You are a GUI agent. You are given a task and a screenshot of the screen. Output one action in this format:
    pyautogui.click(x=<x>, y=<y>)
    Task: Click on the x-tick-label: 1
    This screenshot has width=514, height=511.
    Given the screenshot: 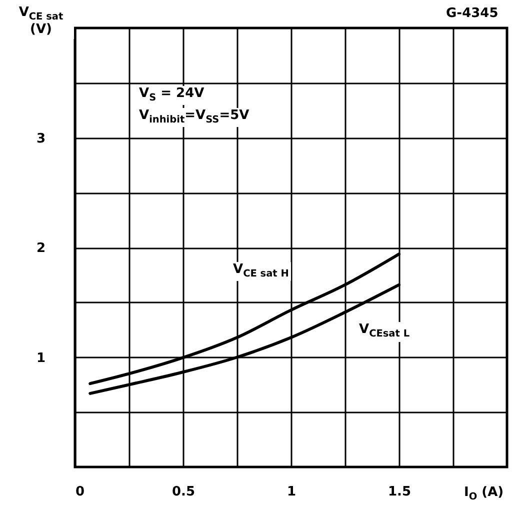 What is the action you would take?
    pyautogui.click(x=291, y=492)
    